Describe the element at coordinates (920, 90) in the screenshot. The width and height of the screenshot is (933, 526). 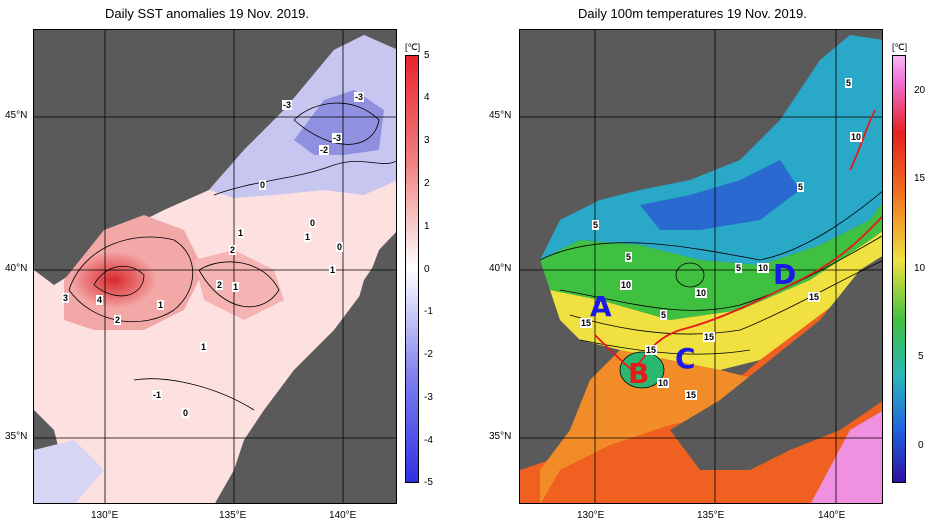
I see `colorbar-tick: 20` at that location.